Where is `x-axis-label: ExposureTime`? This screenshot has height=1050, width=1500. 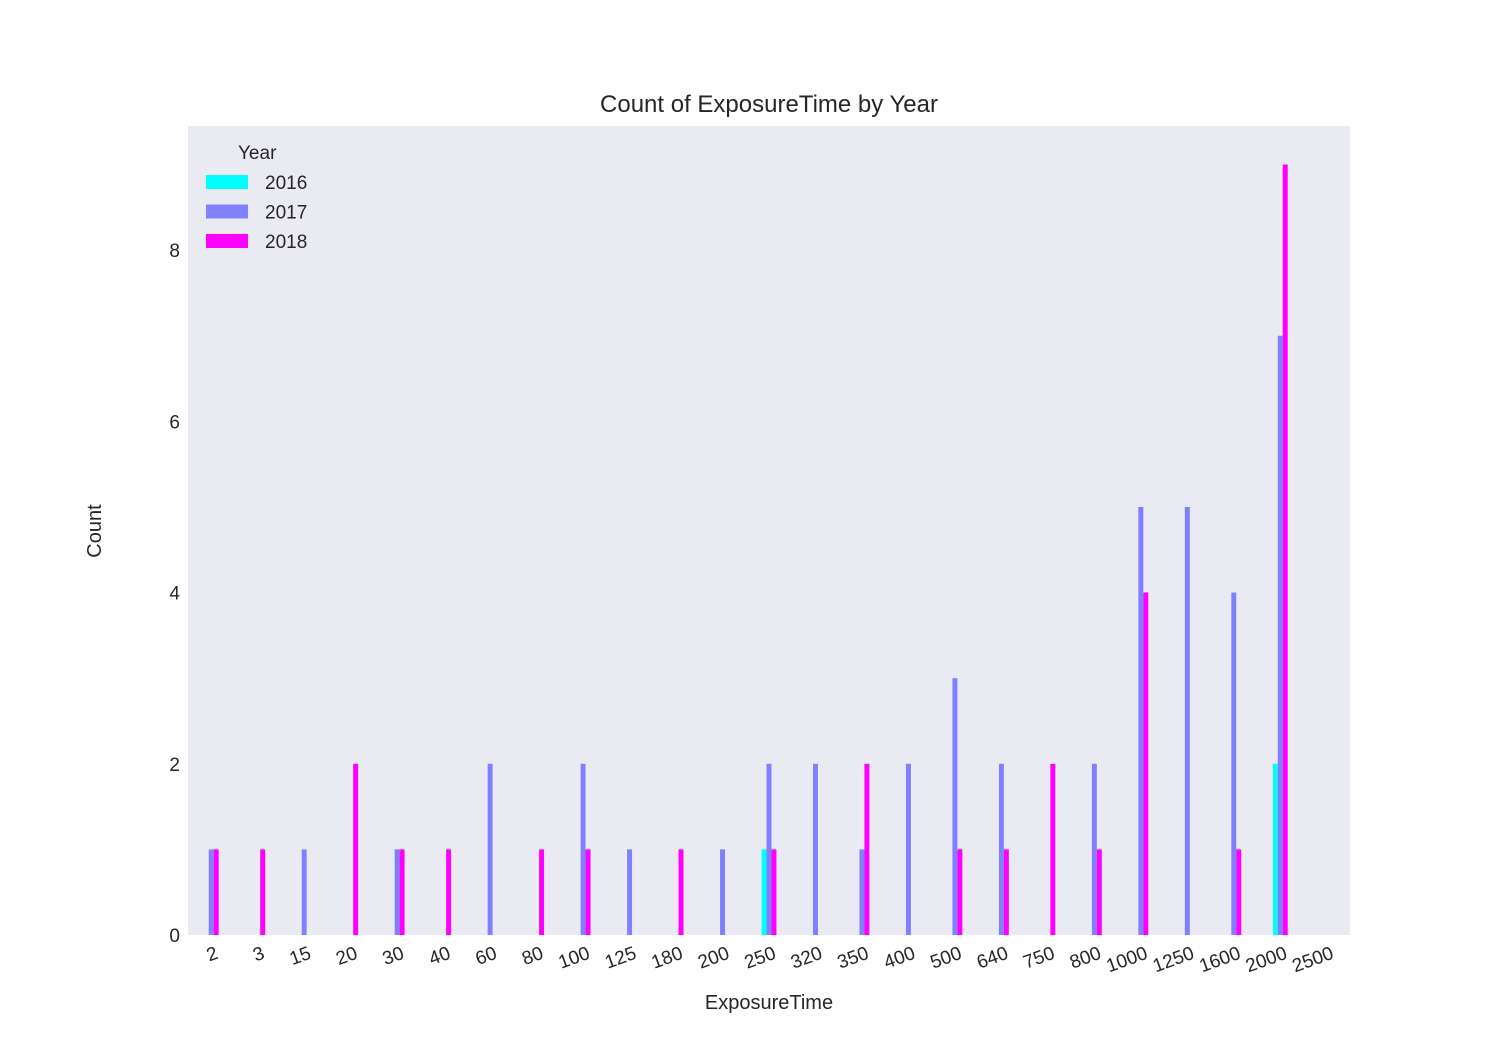 x-axis-label: ExposureTime is located at coordinates (769, 1003).